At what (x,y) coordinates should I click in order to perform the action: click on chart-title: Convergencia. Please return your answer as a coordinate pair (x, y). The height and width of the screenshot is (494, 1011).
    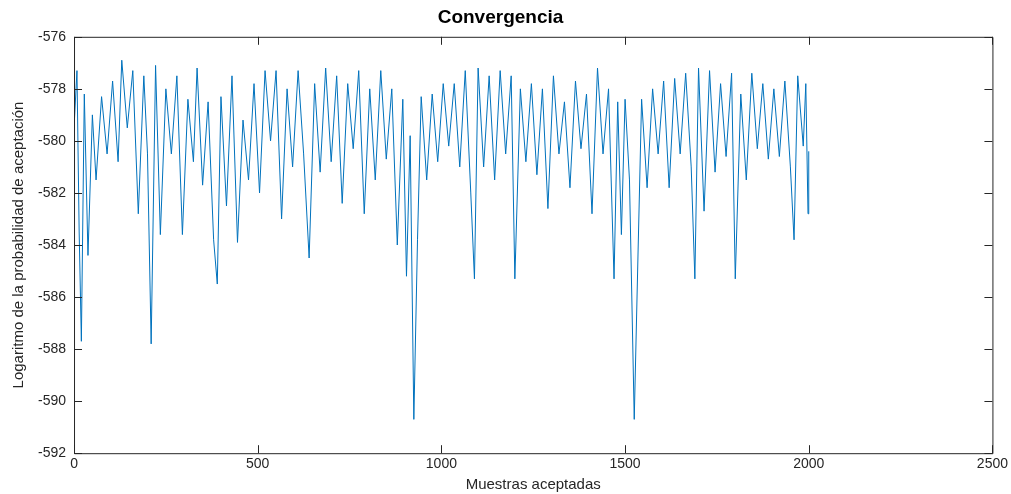
    Looking at the image, I should click on (500, 16).